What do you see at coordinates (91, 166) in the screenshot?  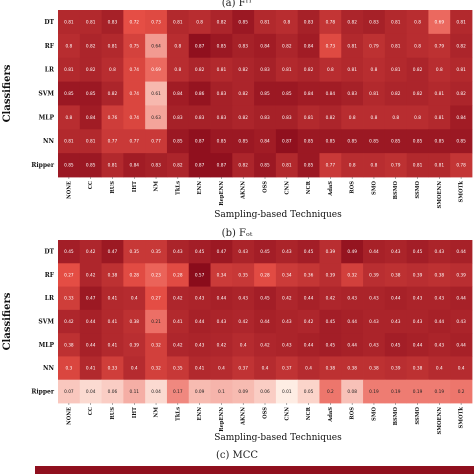 I see `cell-value-label: 0.85` at bounding box center [91, 166].